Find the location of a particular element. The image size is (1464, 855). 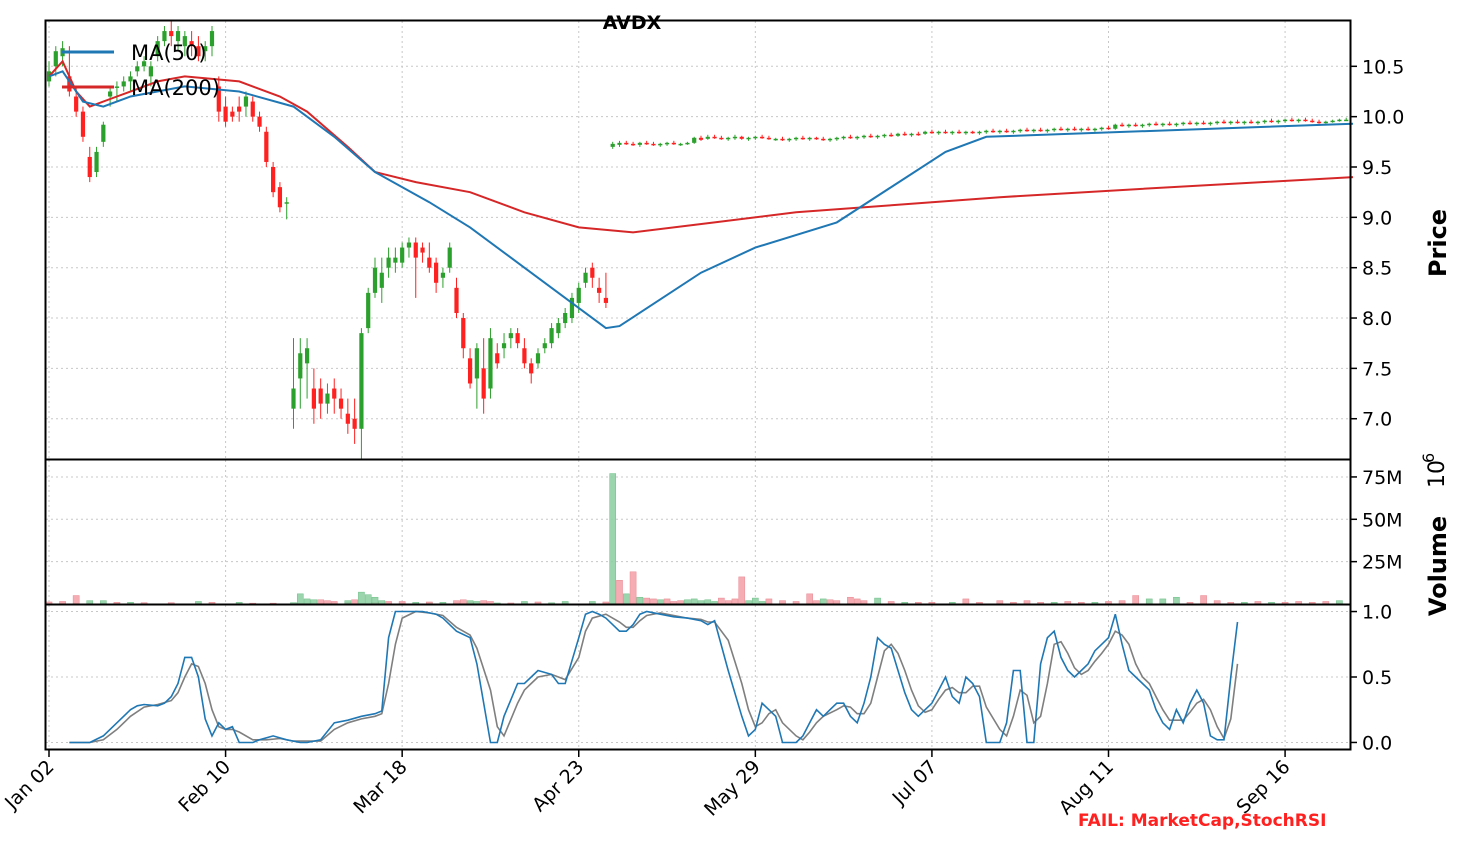

volume-y-tick-label: 25M is located at coordinates (1382, 563).